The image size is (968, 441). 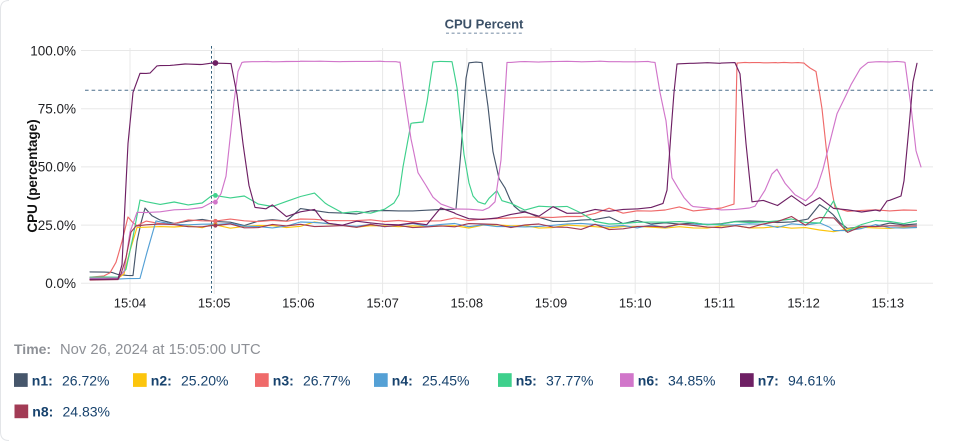 I want to click on svg-text: 15:07, so click(x=382, y=303).